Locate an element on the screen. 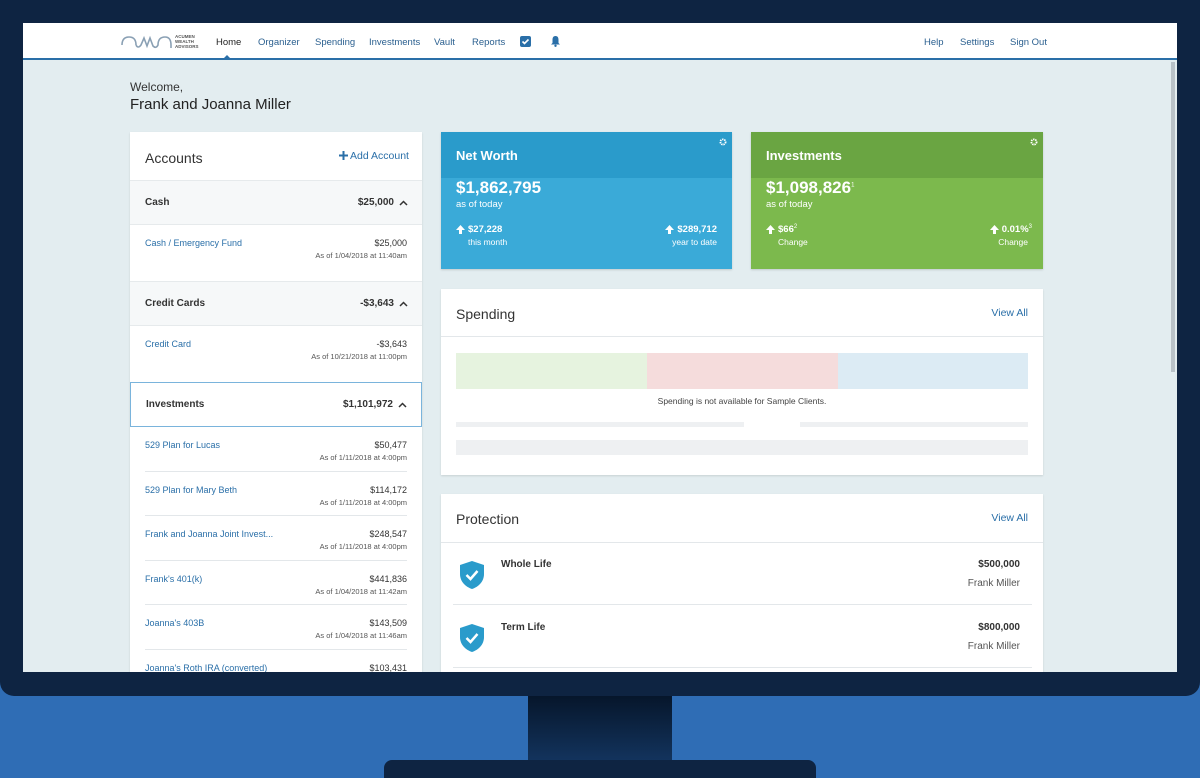 Image resolution: width=1200 pixels, height=778 pixels. tasks-icon is located at coordinates (525, 41).